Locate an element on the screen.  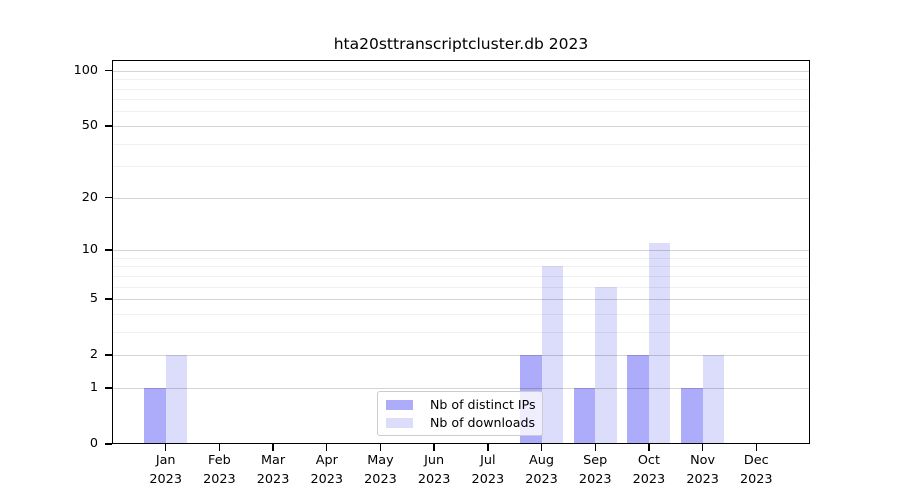
bar-downloads-aug is located at coordinates (552, 355).